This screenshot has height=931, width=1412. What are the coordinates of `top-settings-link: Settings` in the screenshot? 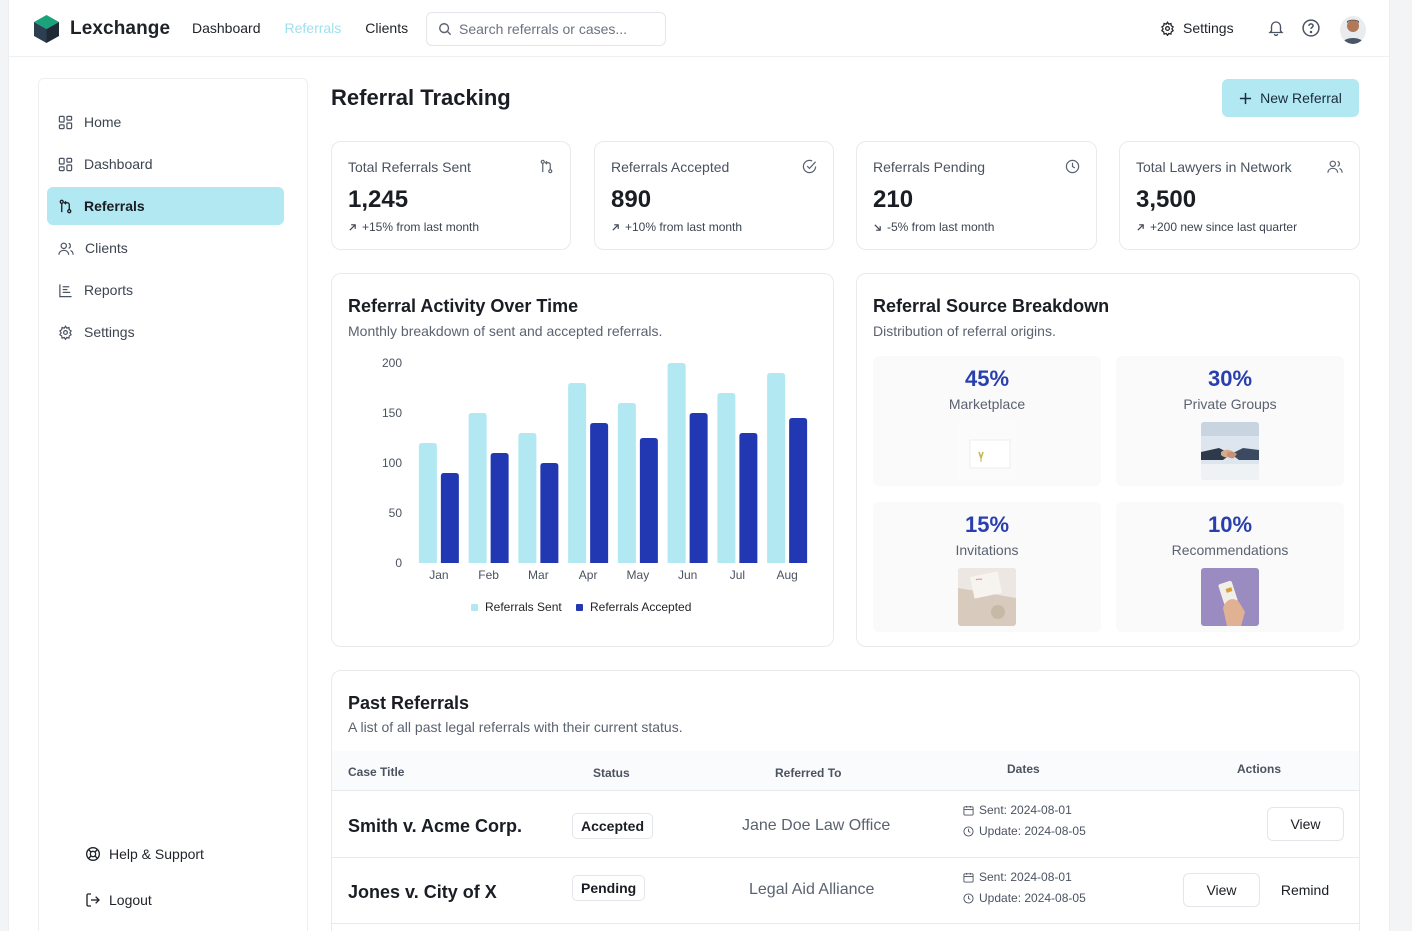 It's located at (1197, 28).